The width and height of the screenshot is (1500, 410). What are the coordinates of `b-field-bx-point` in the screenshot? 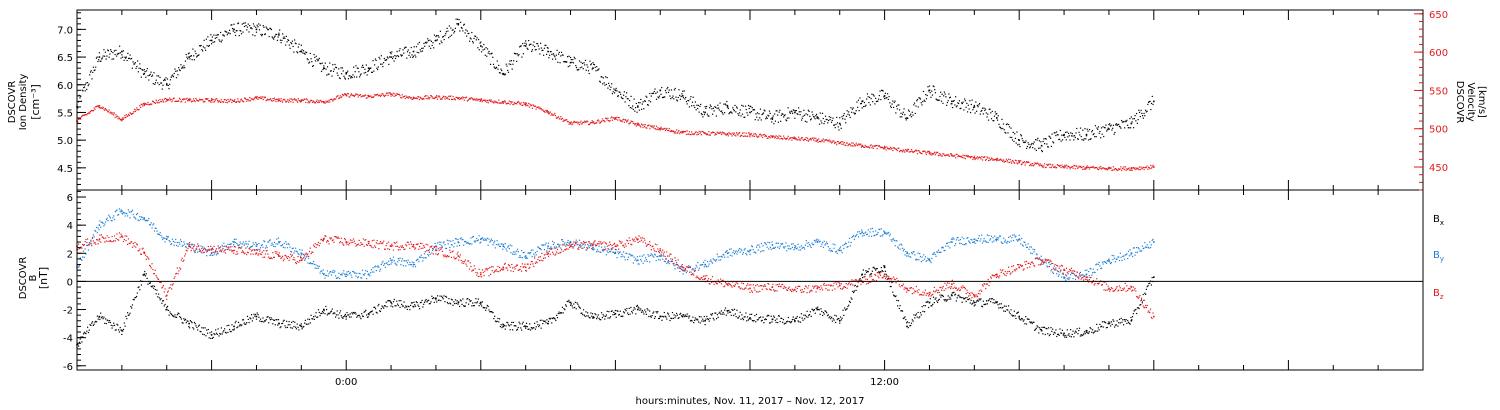 It's located at (346, 316).